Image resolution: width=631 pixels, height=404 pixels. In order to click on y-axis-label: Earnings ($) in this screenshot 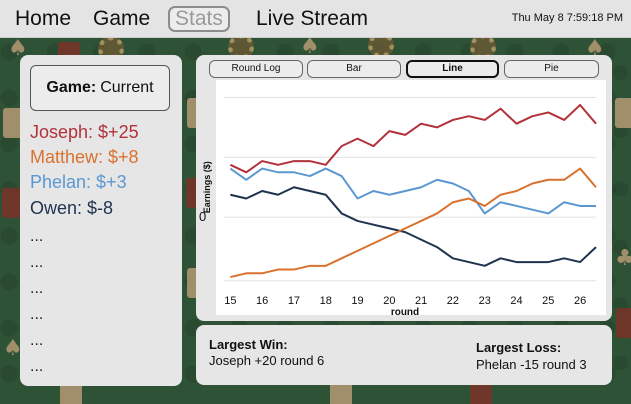, I will do `click(207, 187)`.